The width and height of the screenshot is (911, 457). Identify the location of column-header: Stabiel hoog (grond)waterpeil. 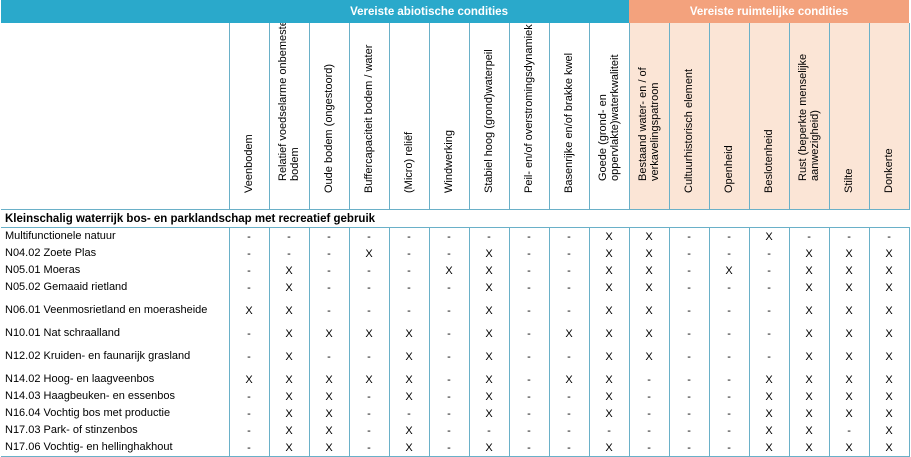
(489, 116).